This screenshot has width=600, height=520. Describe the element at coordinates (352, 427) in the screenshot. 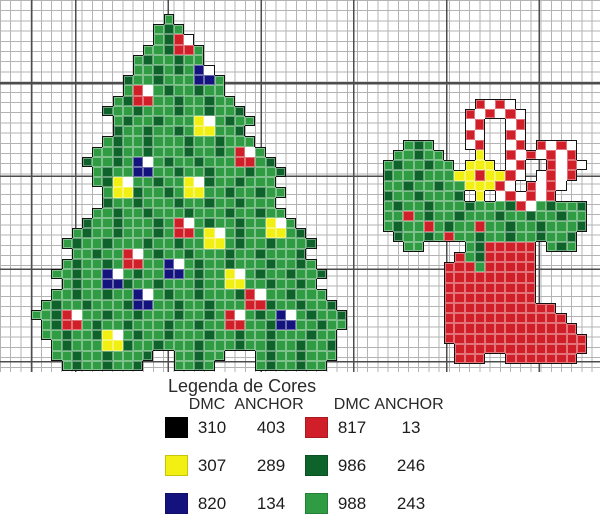

I see `legend-dmc-value: 817` at that location.